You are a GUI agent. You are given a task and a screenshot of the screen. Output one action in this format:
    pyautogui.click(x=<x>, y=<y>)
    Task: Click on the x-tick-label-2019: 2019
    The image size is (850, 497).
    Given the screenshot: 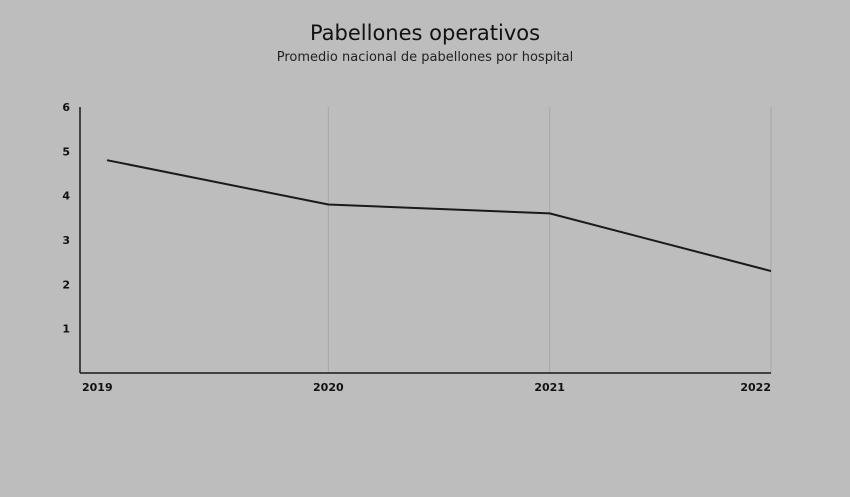 What is the action you would take?
    pyautogui.click(x=97, y=387)
    